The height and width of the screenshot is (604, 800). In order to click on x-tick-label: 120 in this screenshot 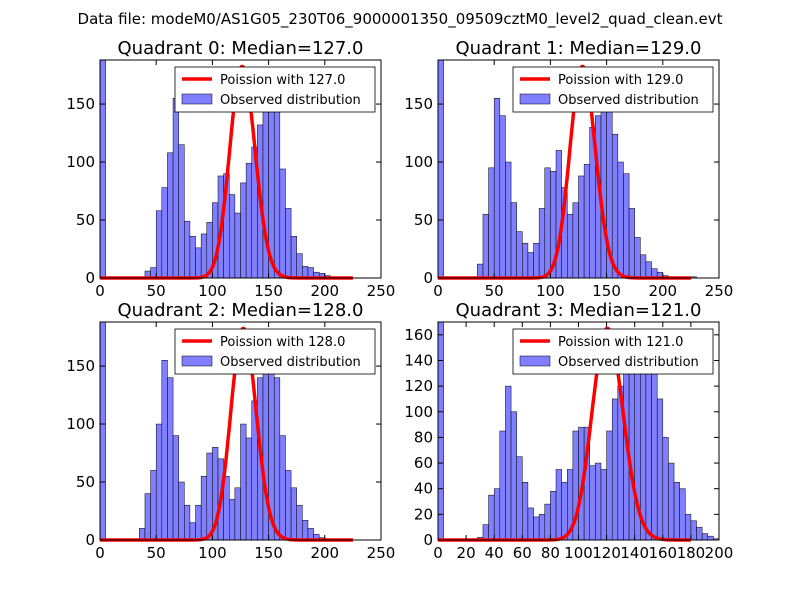, I will do `click(606, 553)`.